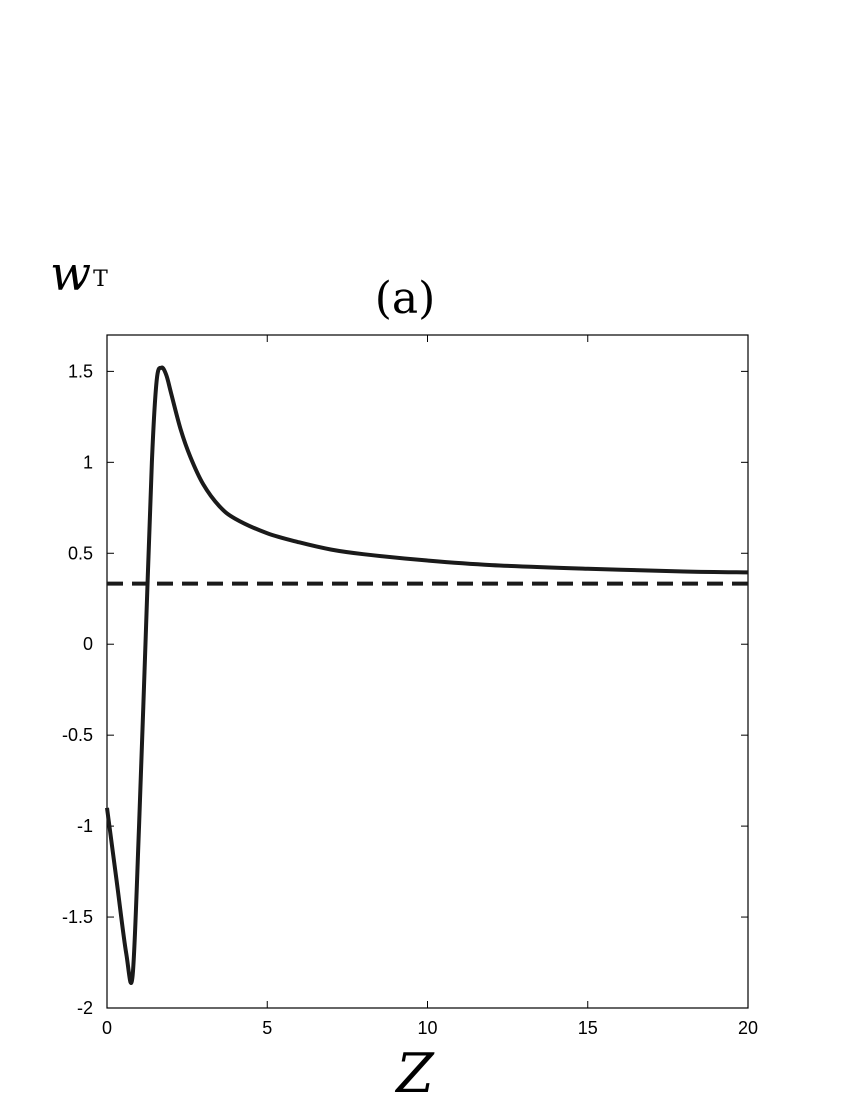  Describe the element at coordinates (405, 298) in the screenshot. I see `chart-title: (a)` at that location.